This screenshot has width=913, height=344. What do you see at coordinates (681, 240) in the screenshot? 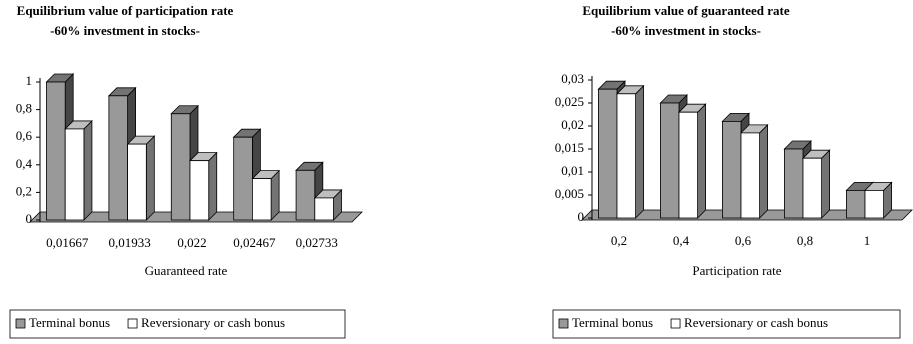
I see `x-tick-label: 0,4` at bounding box center [681, 240].